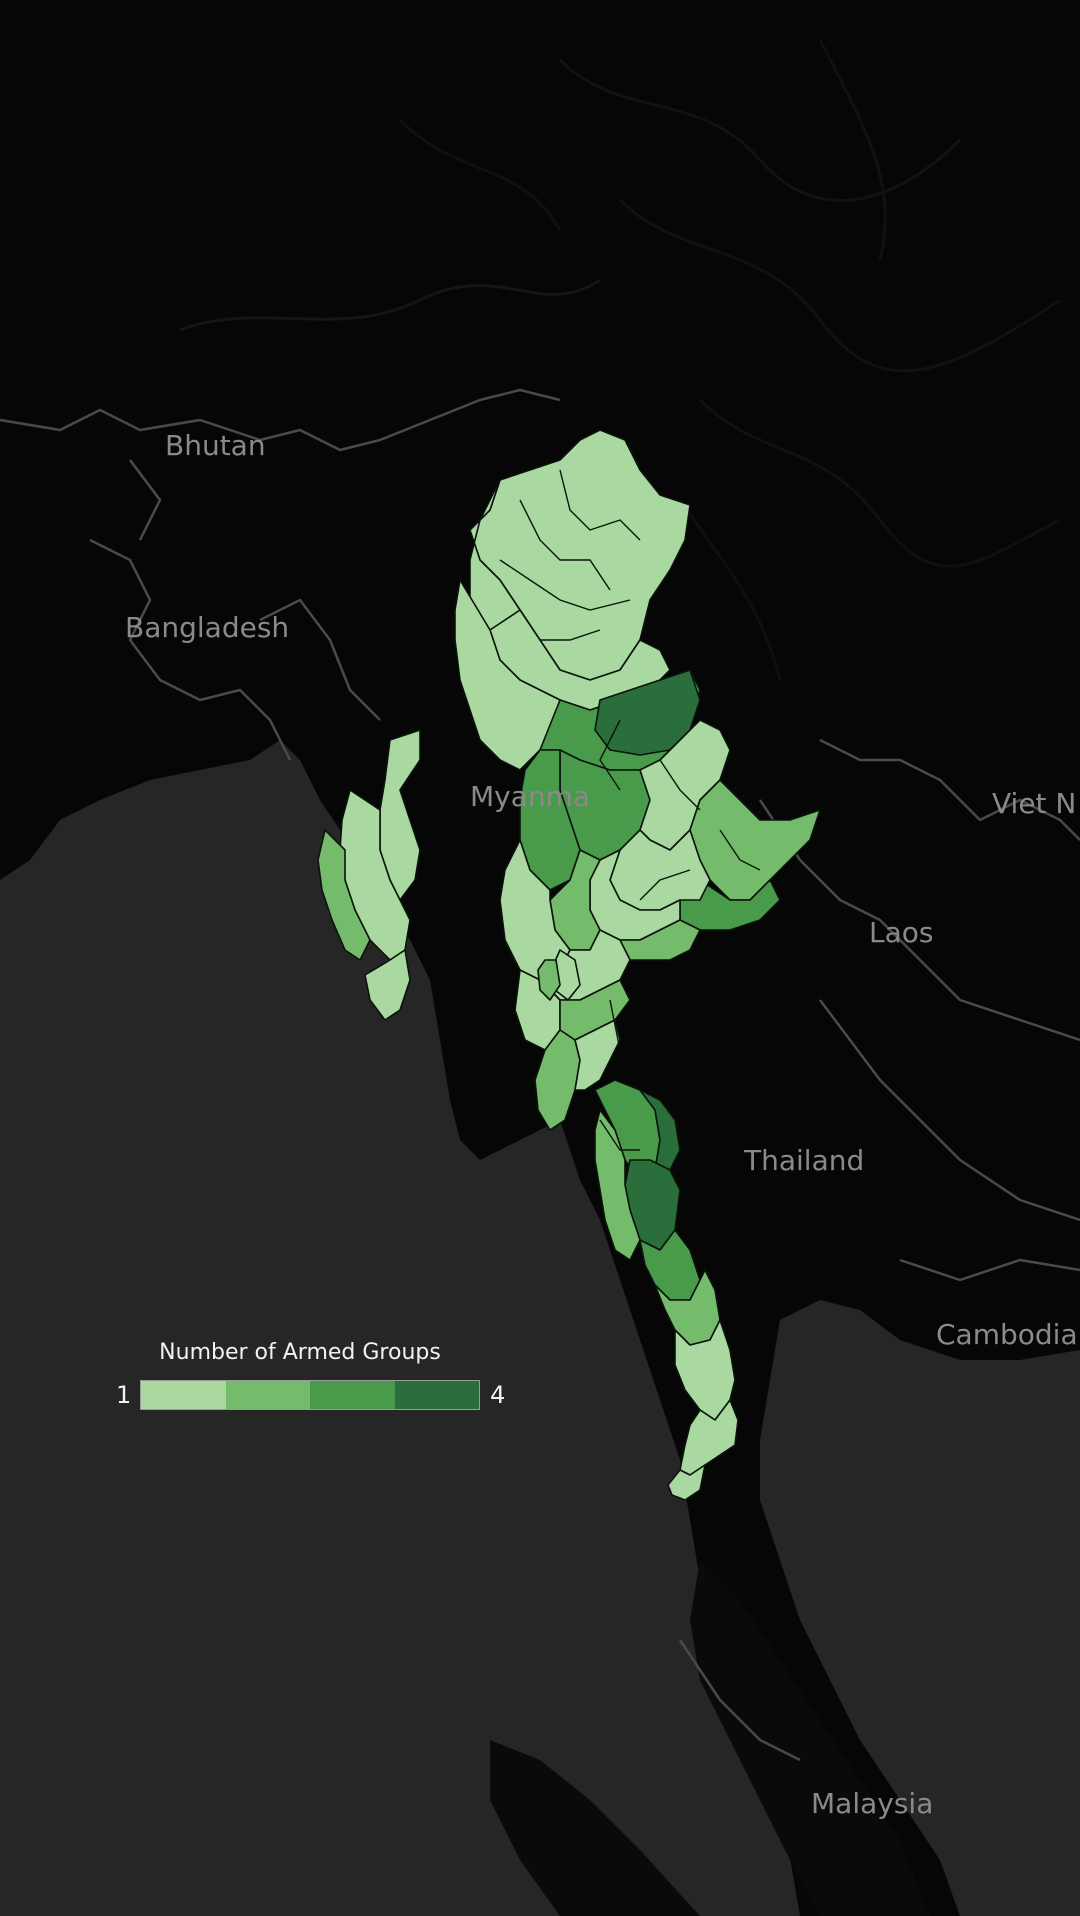 This screenshot has height=1916, width=1080. Describe the element at coordinates (550, 820) in the screenshot. I see `district-sagaing-south` at that location.